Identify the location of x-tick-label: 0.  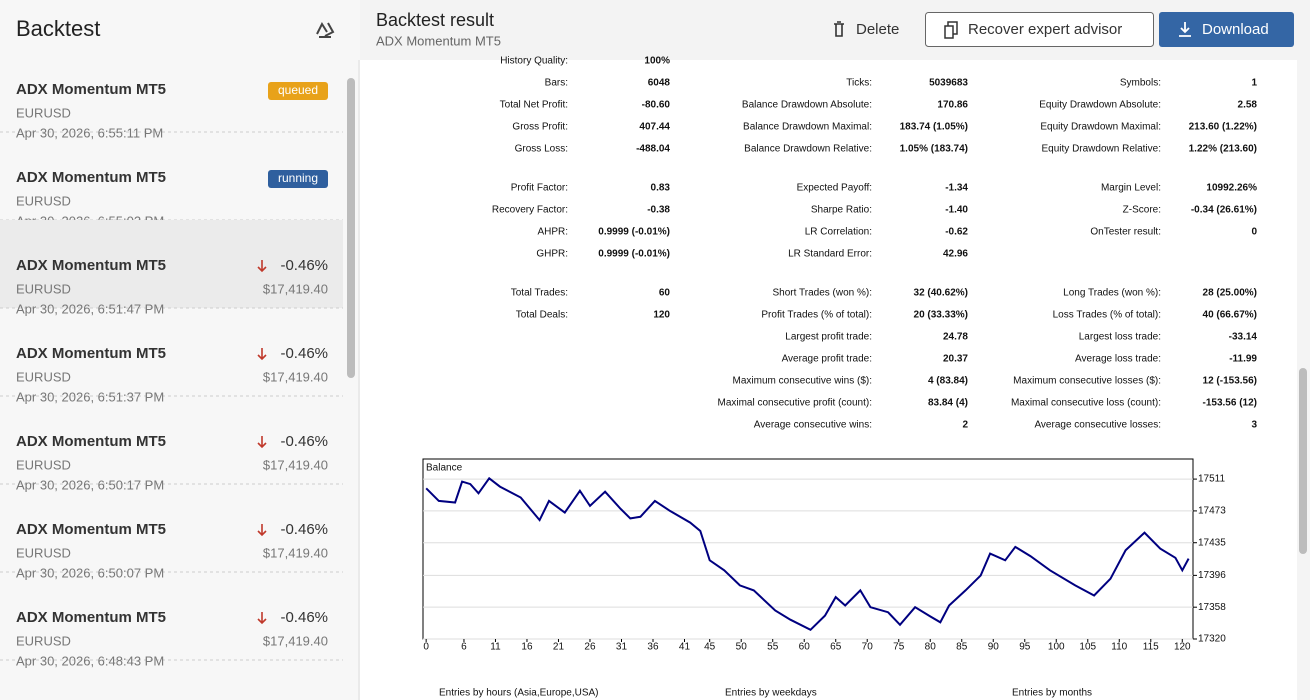
(426, 647).